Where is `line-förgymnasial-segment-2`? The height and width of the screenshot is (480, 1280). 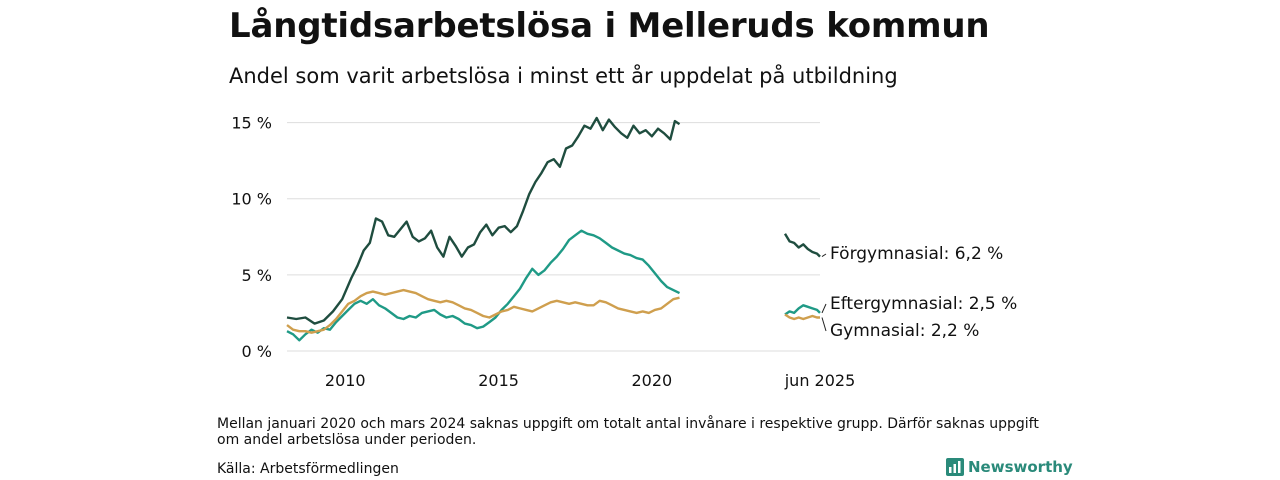 line-förgymnasial-segment-2 is located at coordinates (802, 245).